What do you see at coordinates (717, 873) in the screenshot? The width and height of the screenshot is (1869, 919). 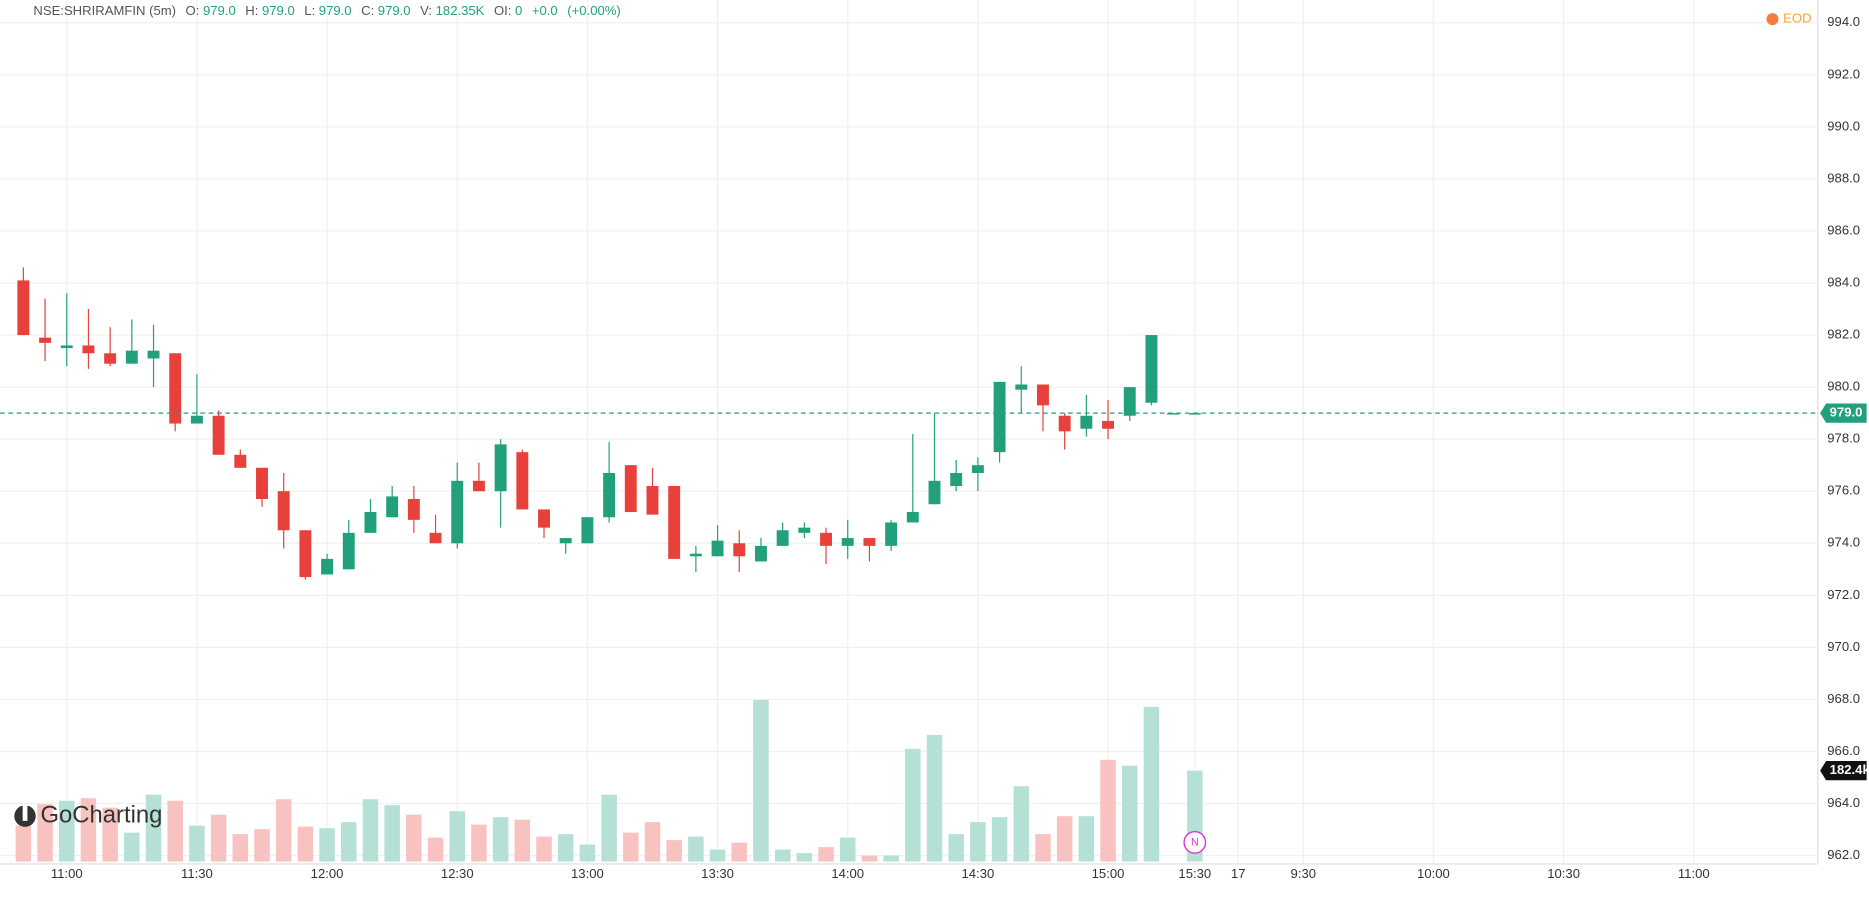 I see `x-tick-label: 13:30` at bounding box center [717, 873].